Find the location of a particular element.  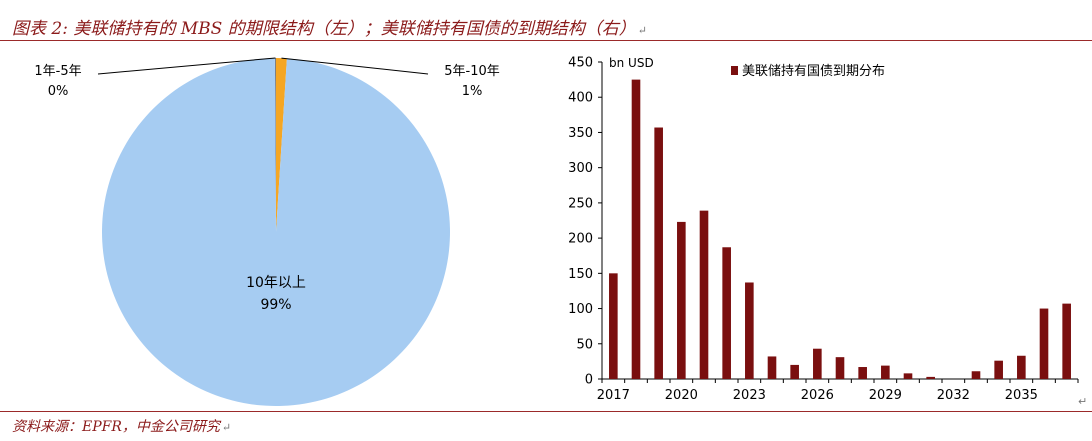

y-tick-label: 450 is located at coordinates (580, 63).